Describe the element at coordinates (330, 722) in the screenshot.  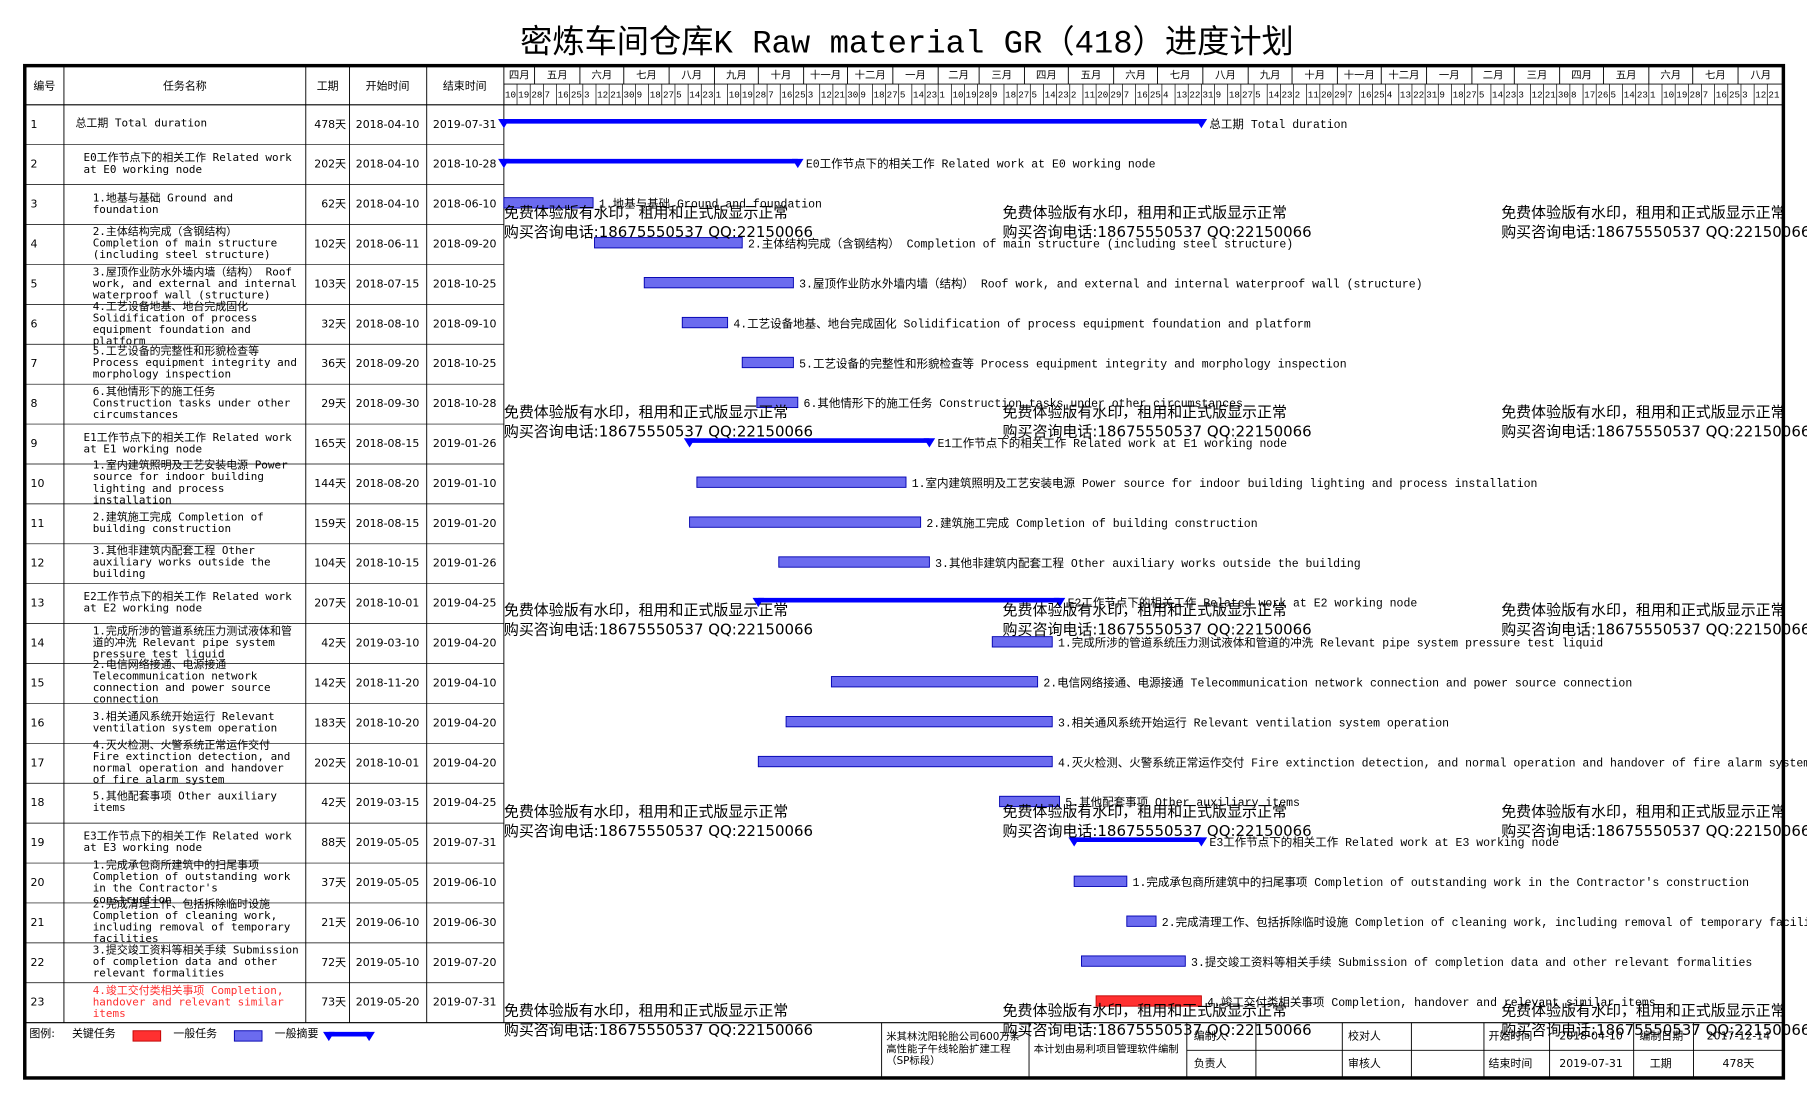
I see `task-duration: 183天` at that location.